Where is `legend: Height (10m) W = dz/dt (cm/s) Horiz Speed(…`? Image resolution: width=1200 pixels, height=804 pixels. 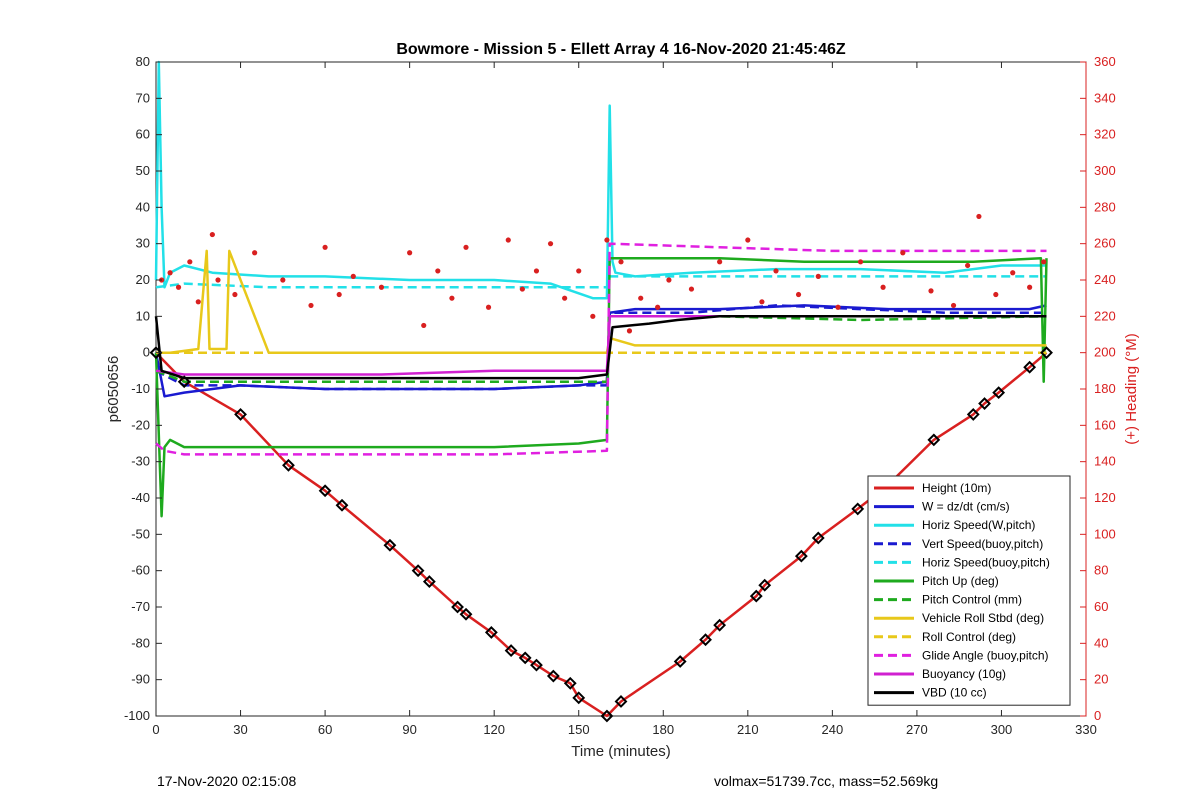 legend: Height (10m) W = dz/dt (cm/s) Horiz Speed(… is located at coordinates (969, 590).